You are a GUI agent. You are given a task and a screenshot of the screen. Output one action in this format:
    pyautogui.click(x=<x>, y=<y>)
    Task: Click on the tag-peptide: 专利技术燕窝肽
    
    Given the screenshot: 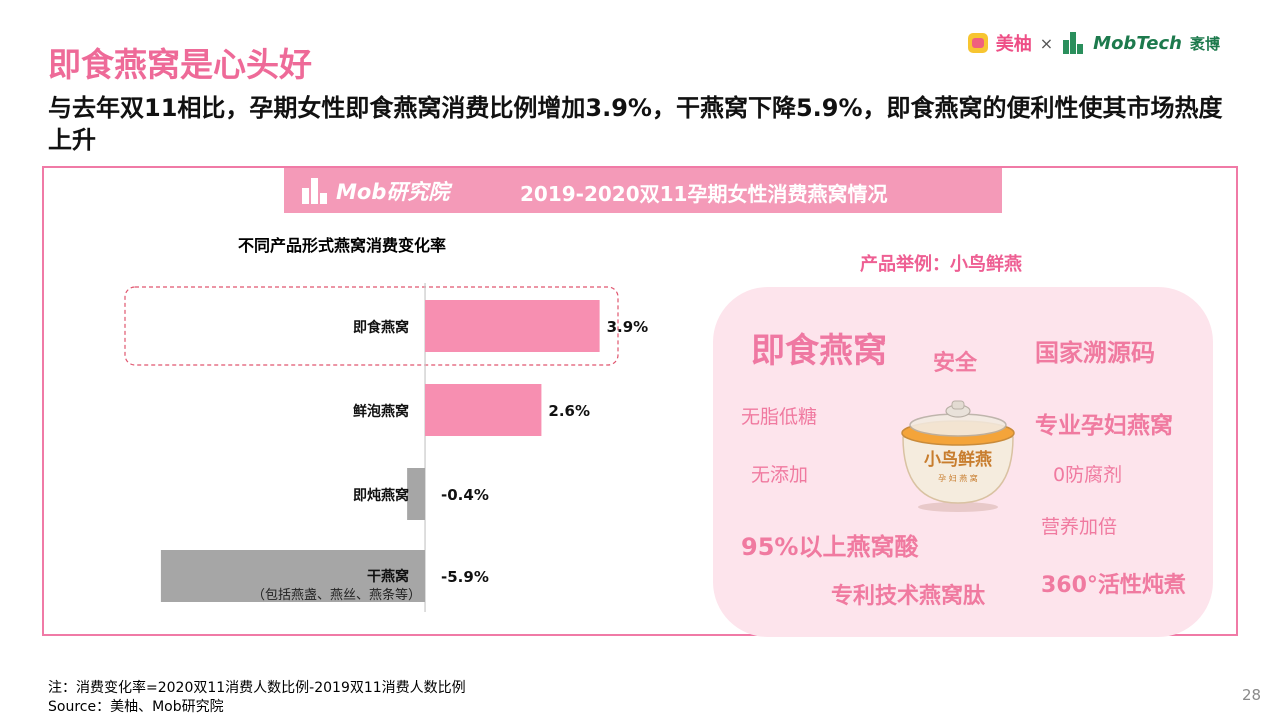 What is the action you would take?
    pyautogui.click(x=908, y=596)
    